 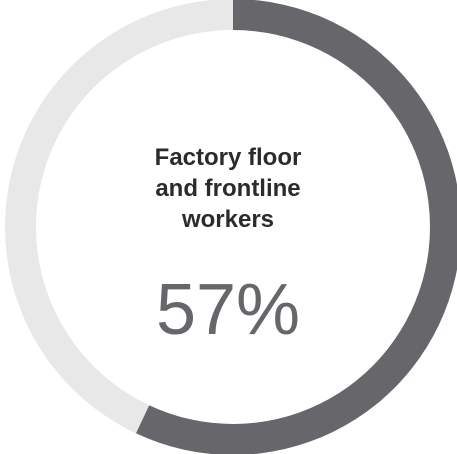 I want to click on donut-center-label: Factory floor and frontline workers, so click(x=228, y=188).